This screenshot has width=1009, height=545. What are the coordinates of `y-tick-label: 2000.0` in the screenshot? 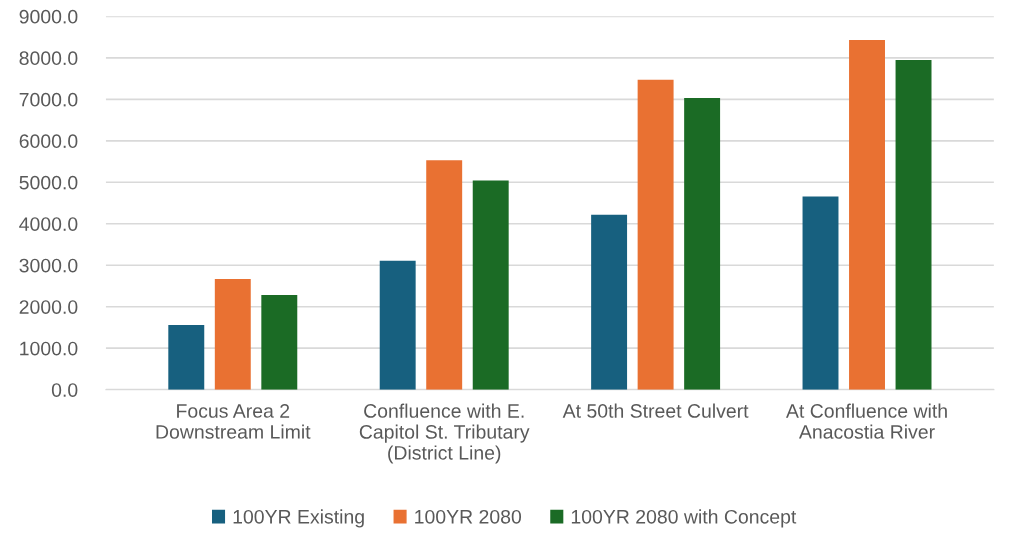 It's located at (48, 307).